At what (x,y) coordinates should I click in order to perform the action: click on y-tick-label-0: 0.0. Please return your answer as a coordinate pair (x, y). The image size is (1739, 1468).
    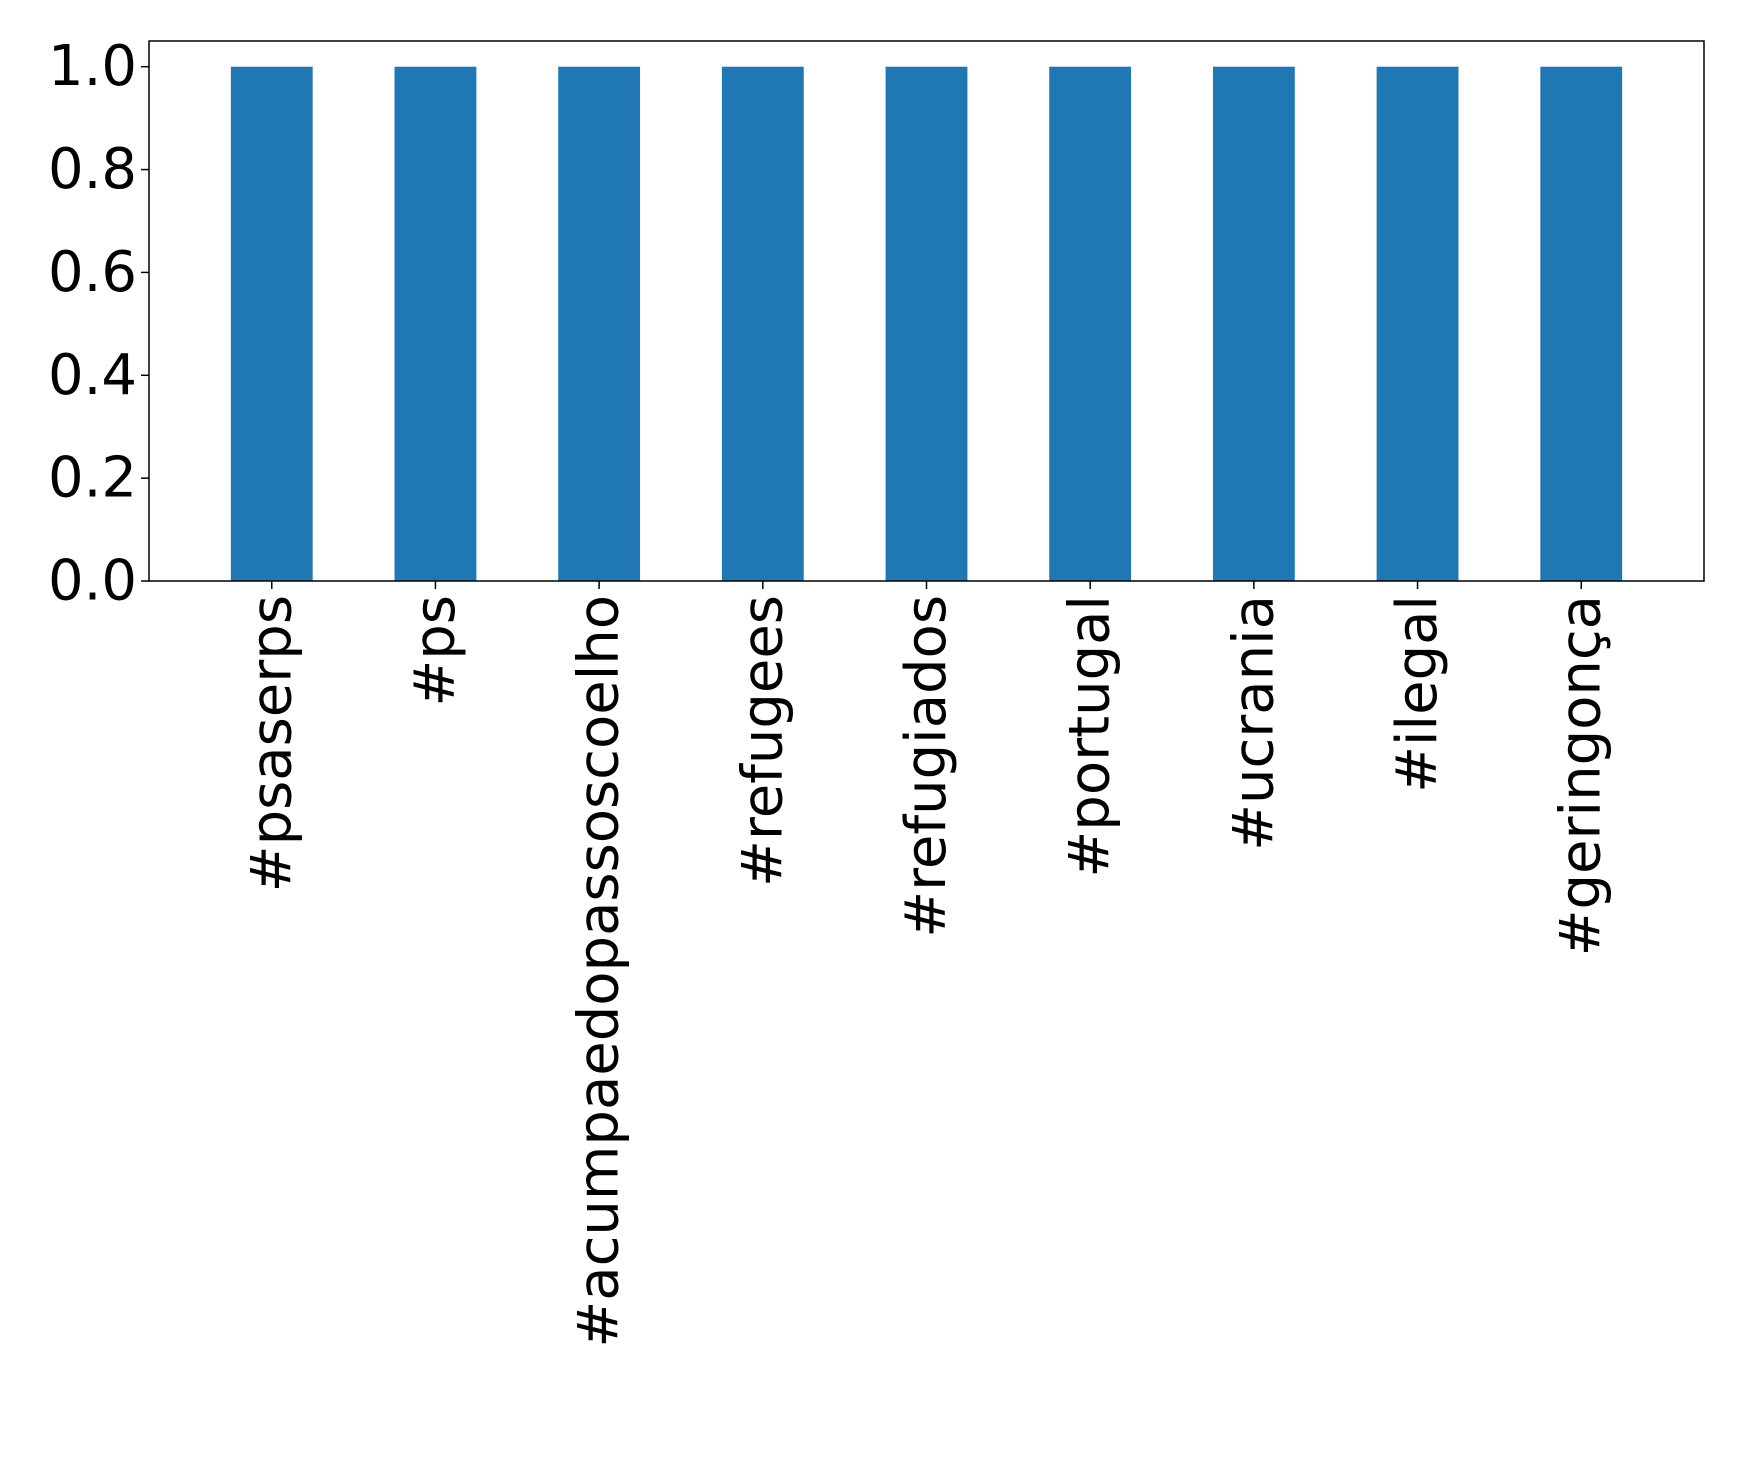
    Looking at the image, I should click on (92, 581).